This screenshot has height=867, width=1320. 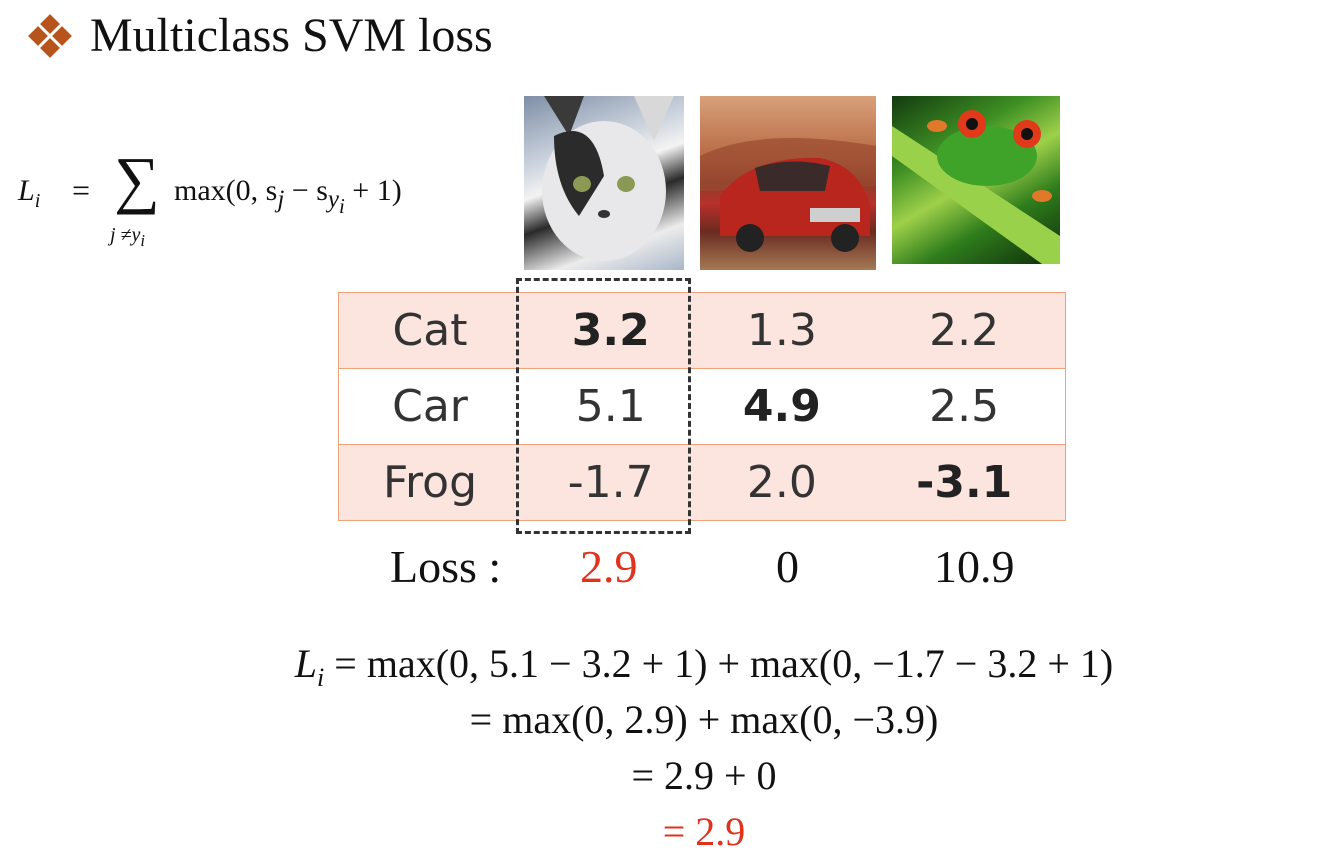 I want to click on cat-image, so click(x=604, y=183).